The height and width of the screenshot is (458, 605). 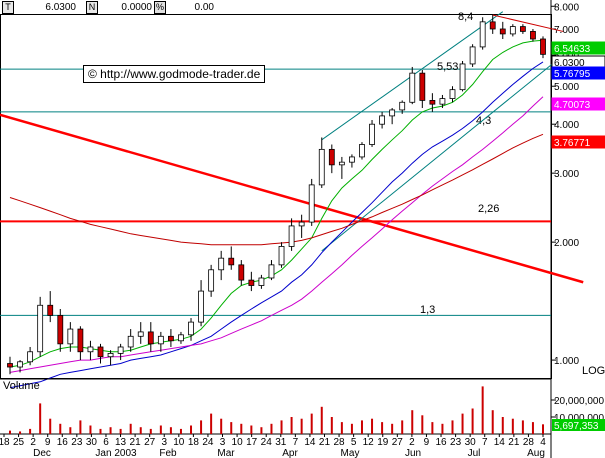 I want to click on x-tick-label: 12, so click(x=369, y=442).